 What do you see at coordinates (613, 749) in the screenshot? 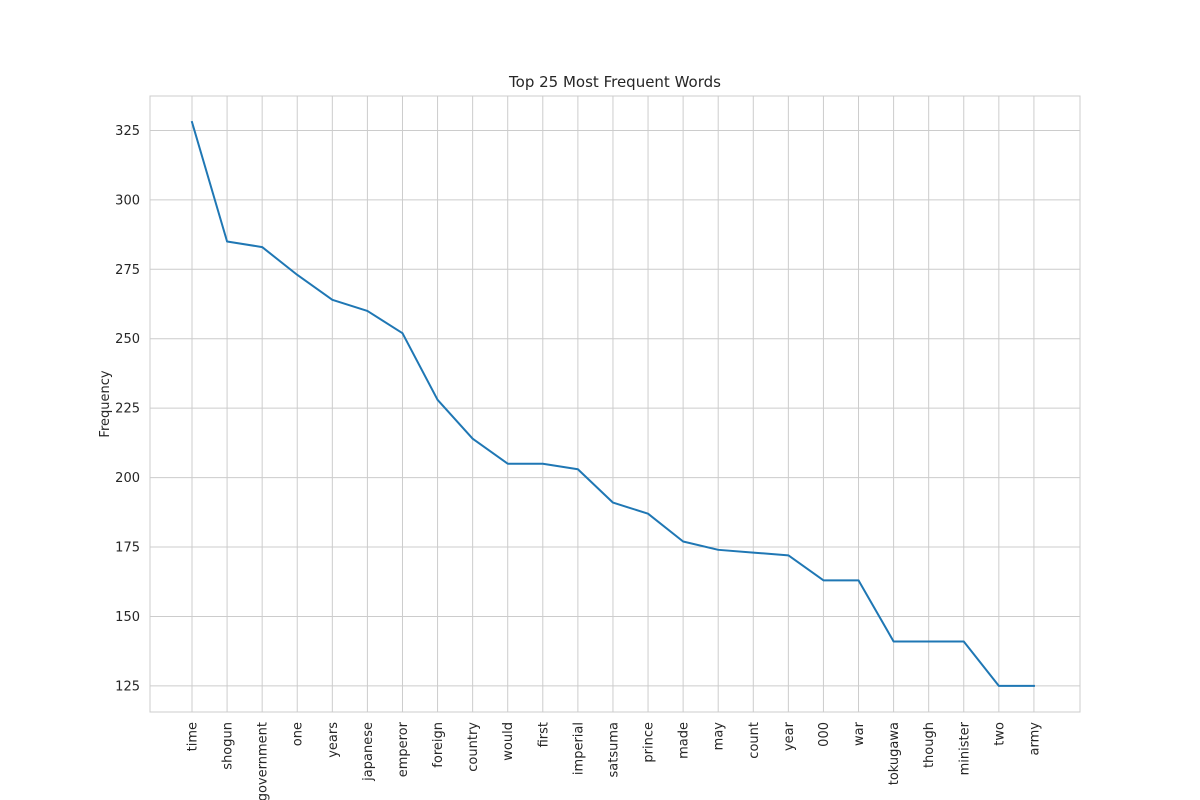
I see `x-tick-label: satsuma` at bounding box center [613, 749].